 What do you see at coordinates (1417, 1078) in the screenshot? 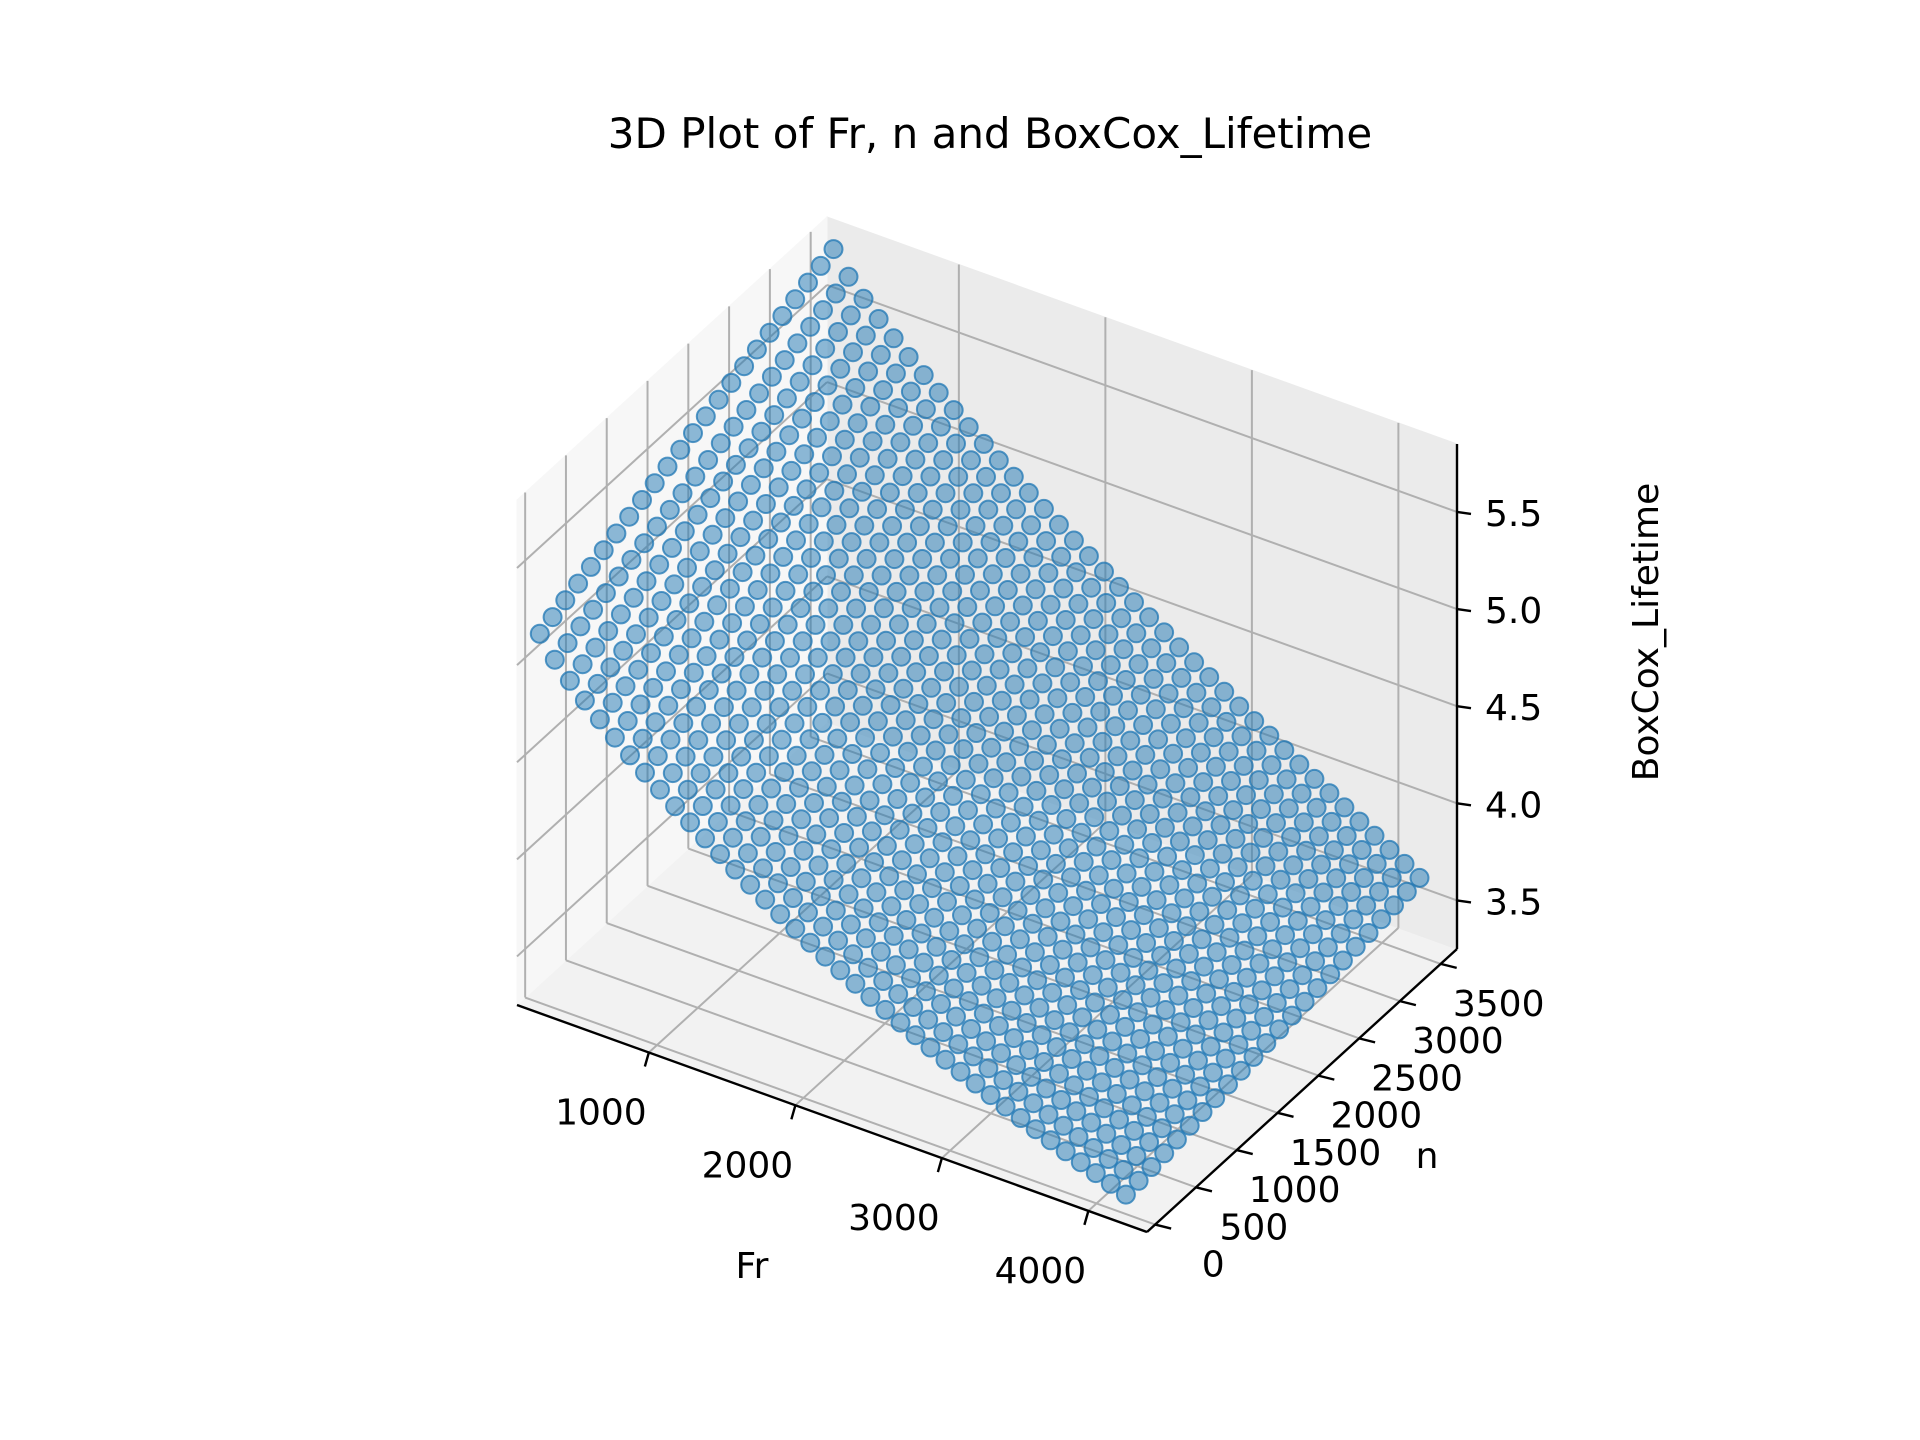
I see `y-tick-label-5: 2500` at bounding box center [1417, 1078].